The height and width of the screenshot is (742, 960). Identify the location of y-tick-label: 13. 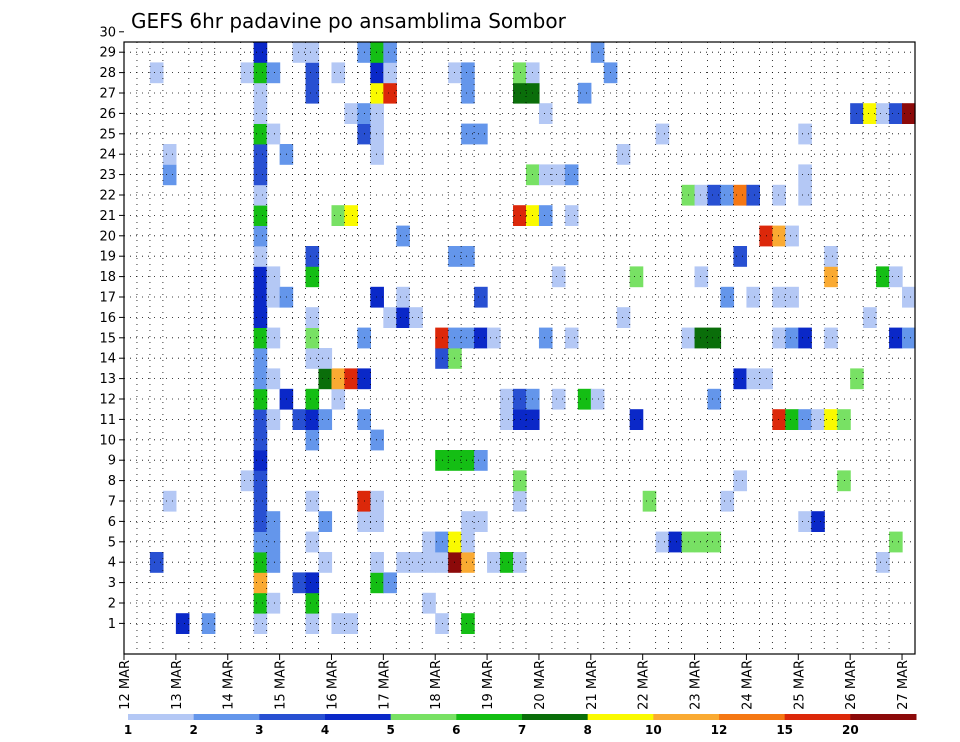
(107, 379).